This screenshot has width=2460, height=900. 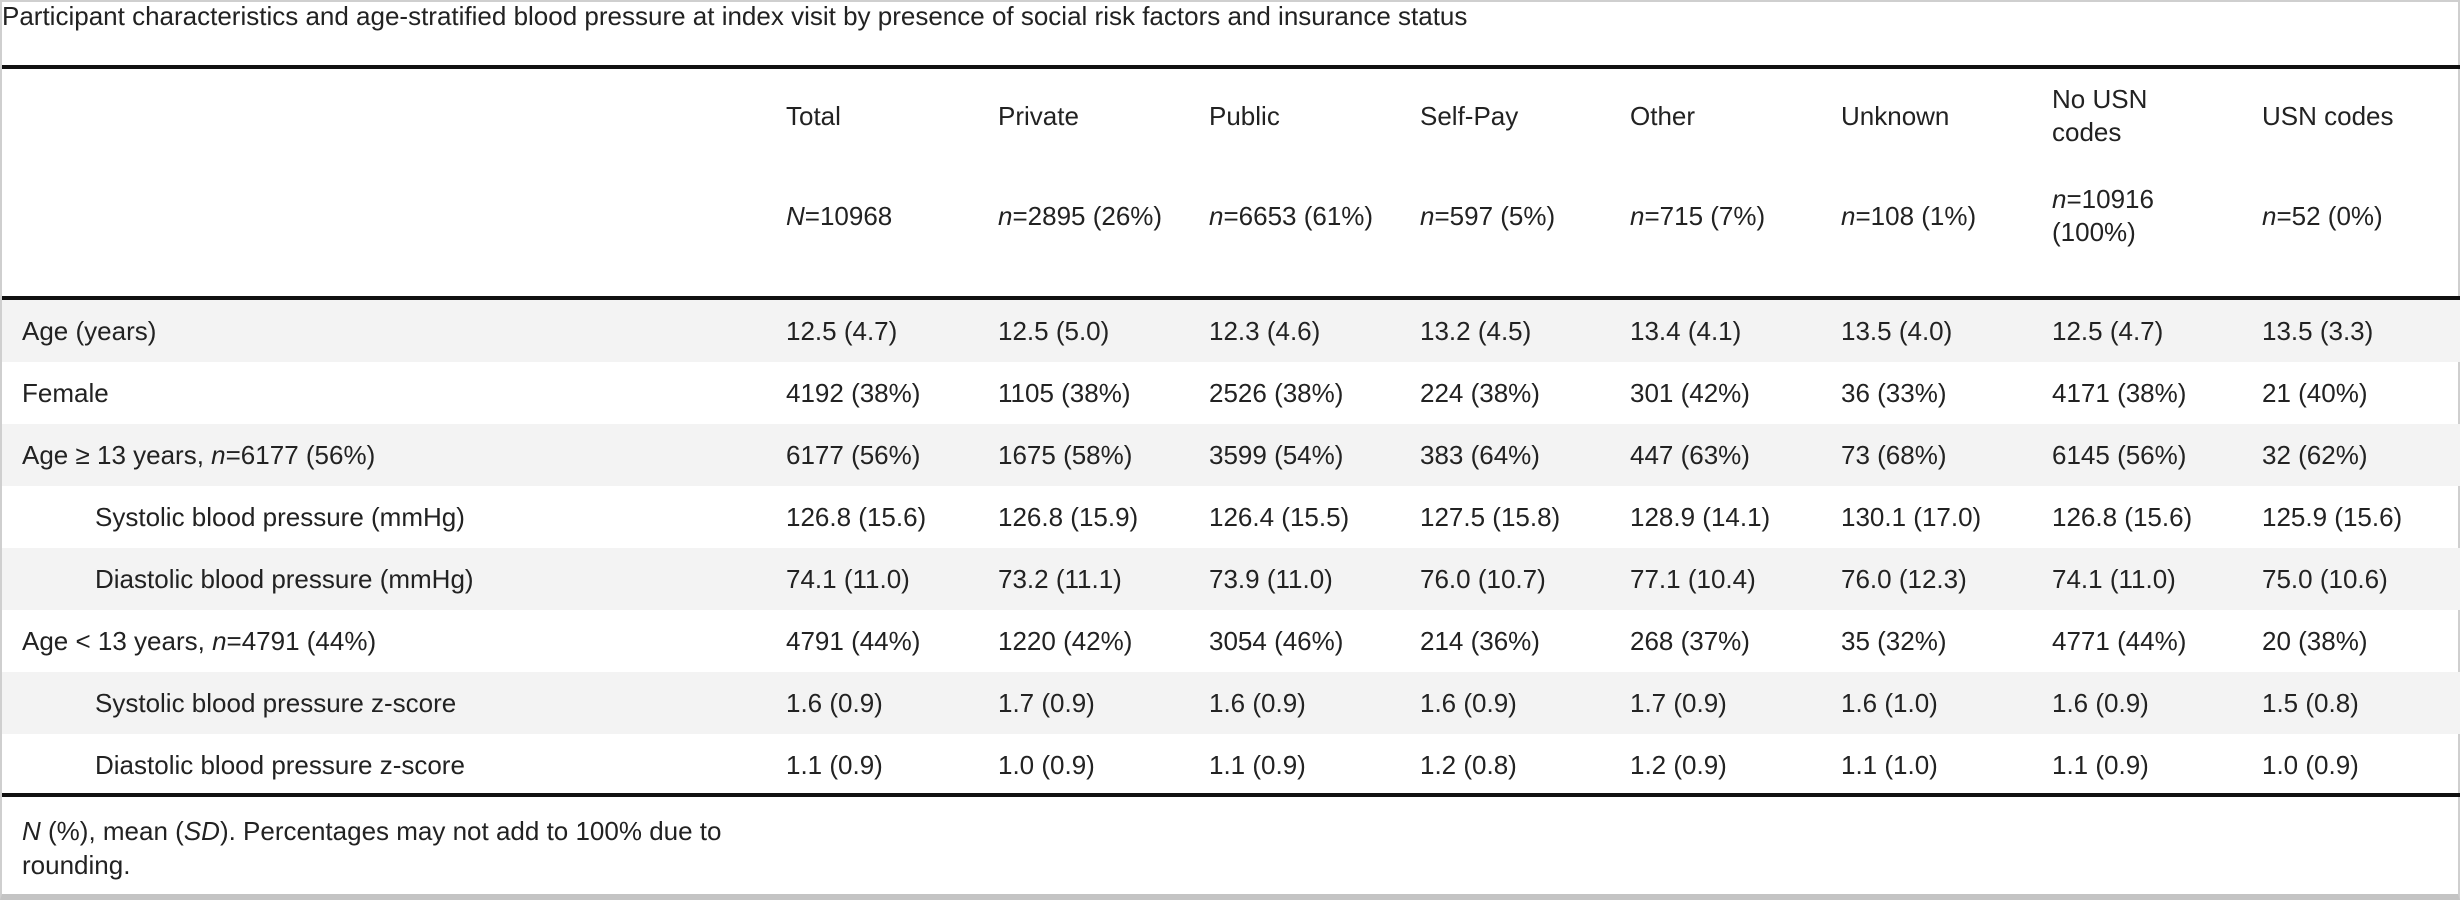 What do you see at coordinates (1894, 641) in the screenshot?
I see `table-cell: 35 (32%)` at bounding box center [1894, 641].